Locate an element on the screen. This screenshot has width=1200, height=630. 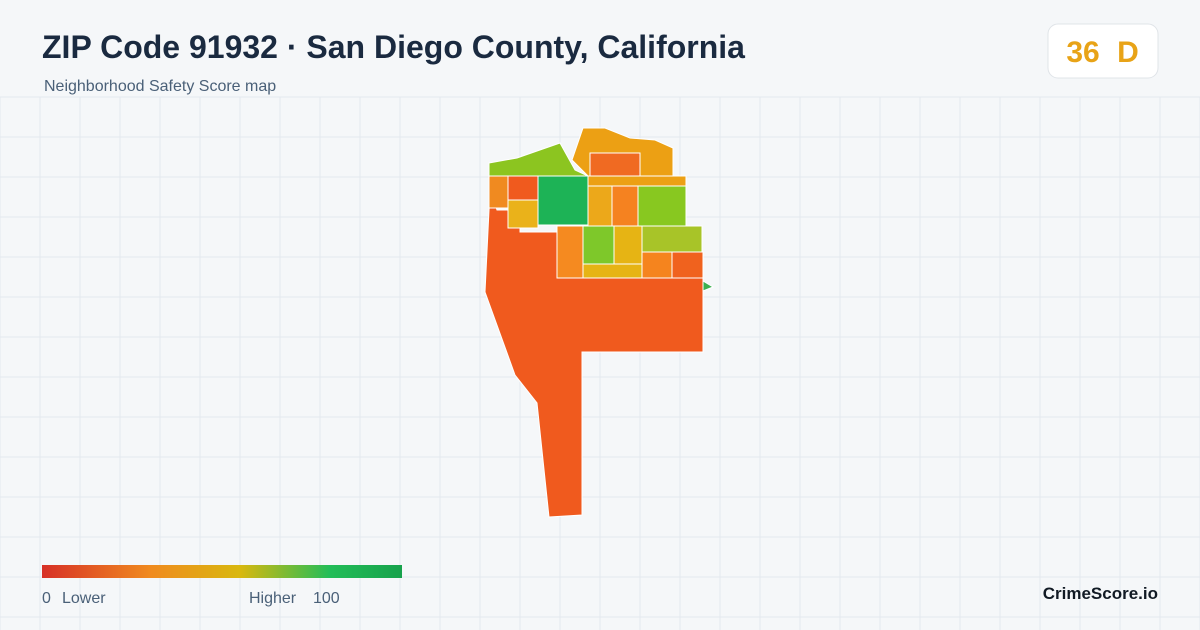
legend: 0 Lower Higher 100 is located at coordinates (222, 586).